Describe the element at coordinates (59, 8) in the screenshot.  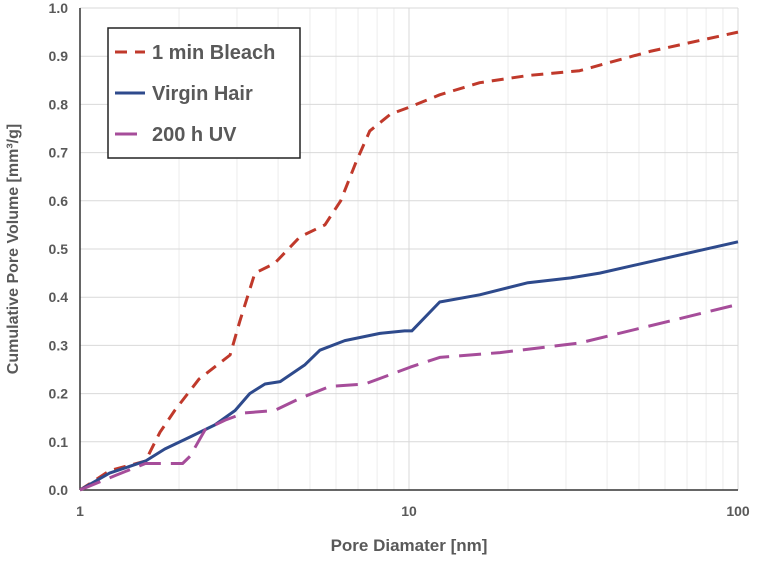
I see `y-tick-label: 1.0` at that location.